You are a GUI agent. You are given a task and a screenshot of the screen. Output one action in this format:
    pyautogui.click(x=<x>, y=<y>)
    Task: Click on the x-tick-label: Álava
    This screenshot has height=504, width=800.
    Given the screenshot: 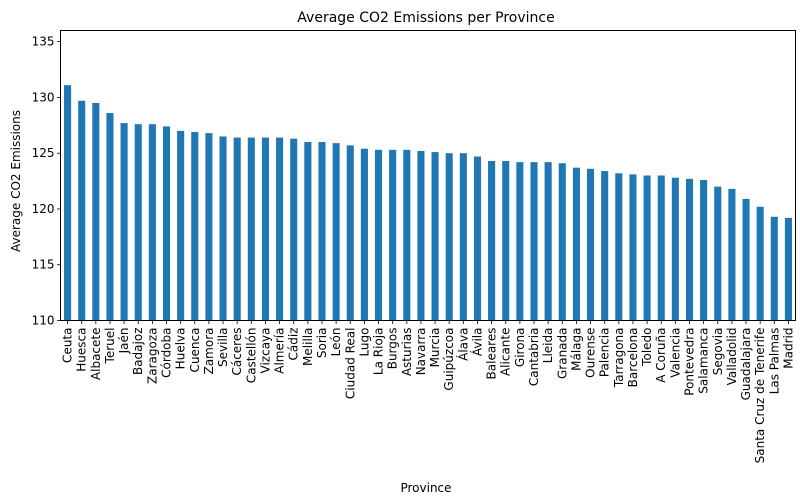 What is the action you would take?
    pyautogui.click(x=462, y=344)
    